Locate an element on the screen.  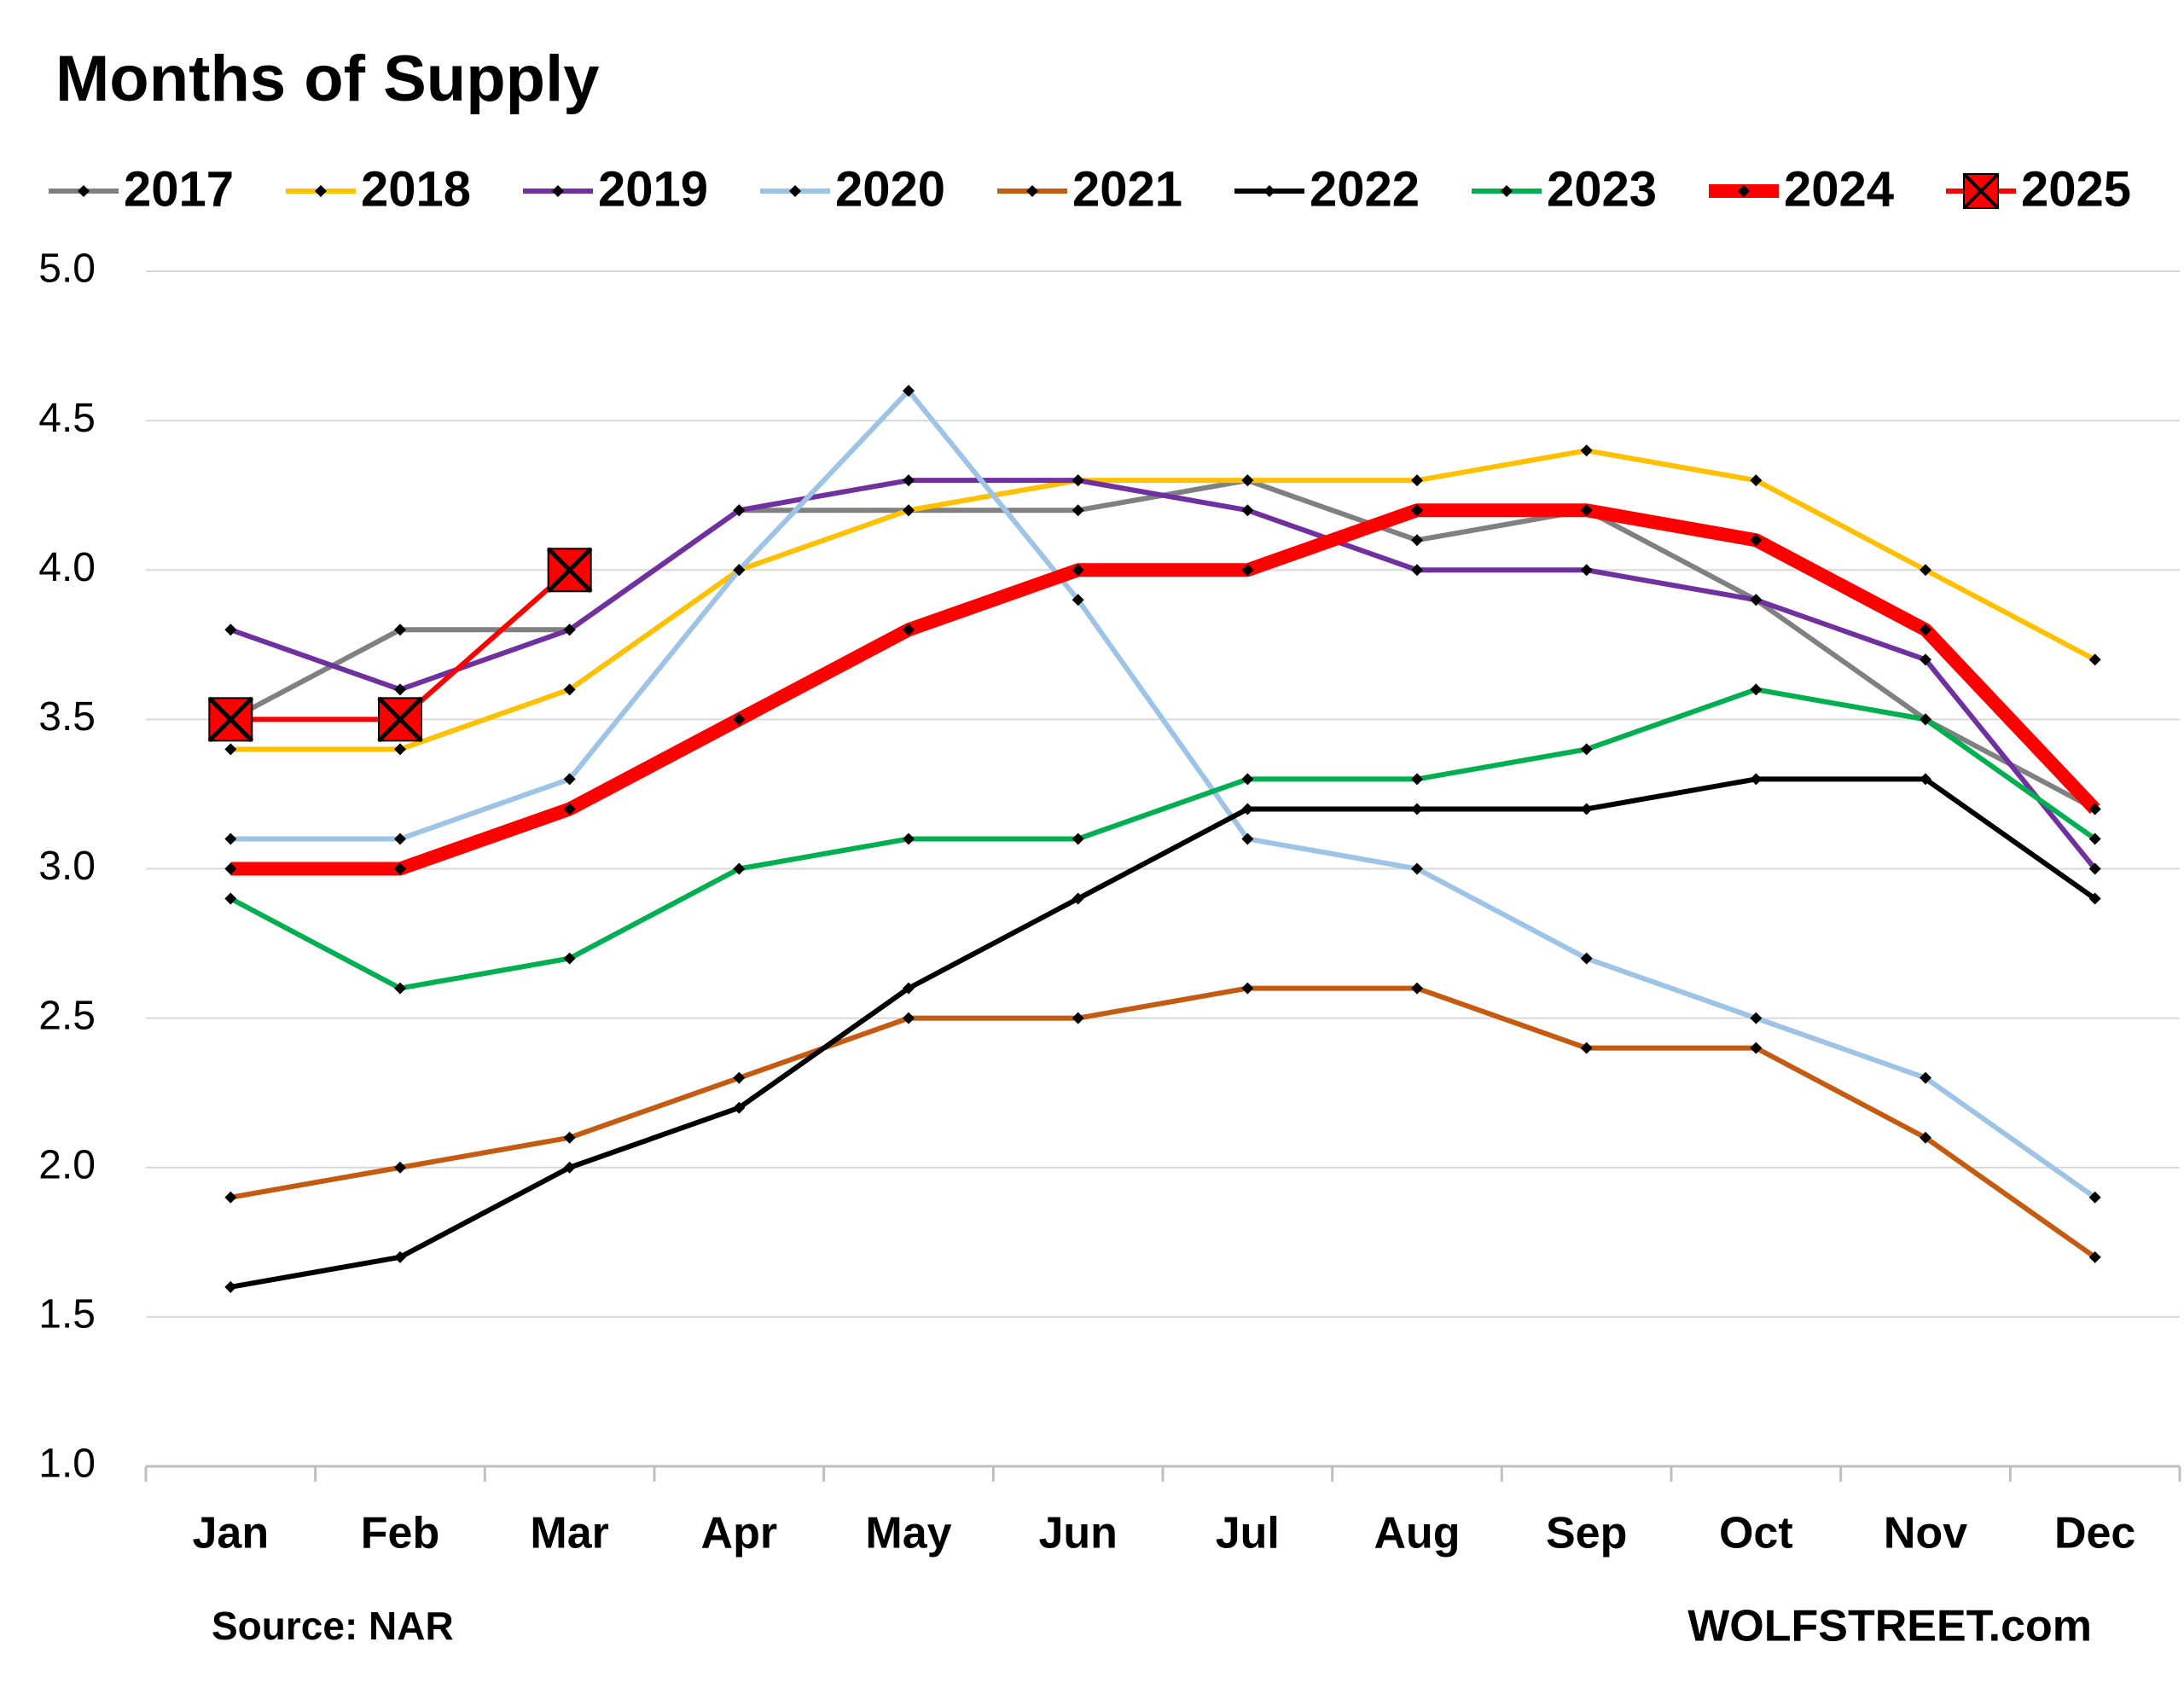
y-tick-label: 1.5 is located at coordinates (67, 1314).